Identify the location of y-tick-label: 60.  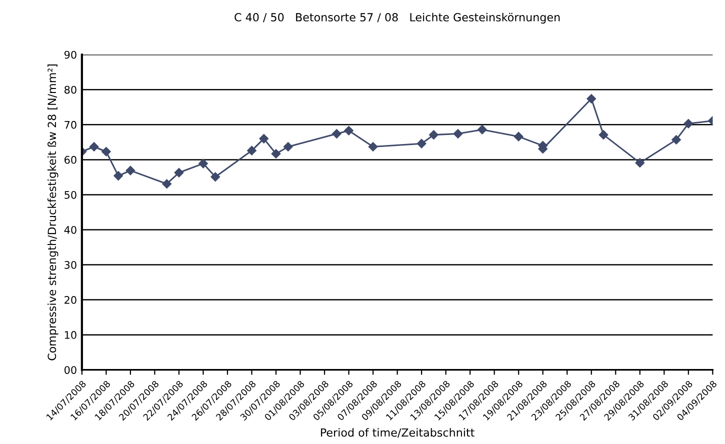
(70, 160).